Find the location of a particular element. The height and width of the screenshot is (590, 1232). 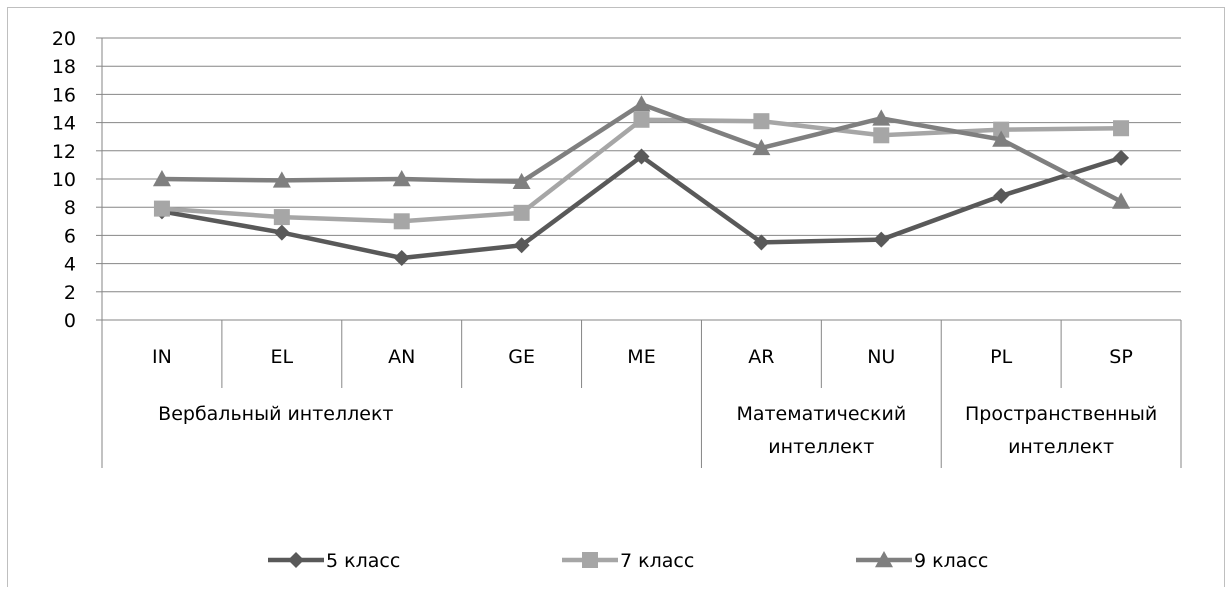

x-tick-label: IN is located at coordinates (162, 357).